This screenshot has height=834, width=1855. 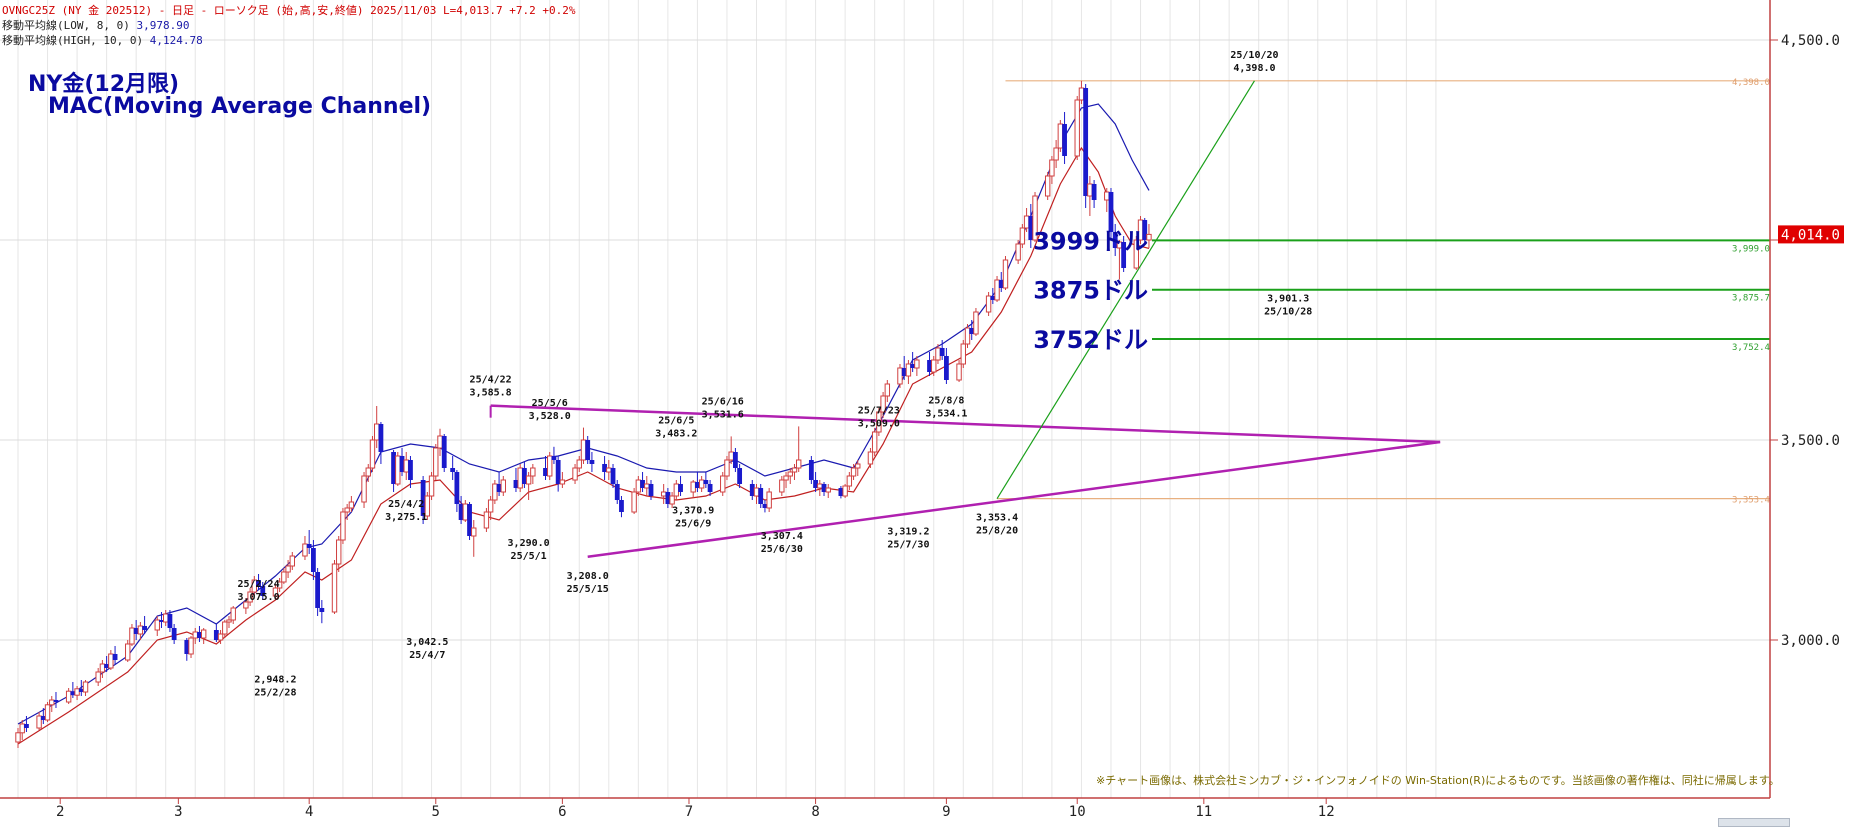 I want to click on annotation-line-1: 25/10/20, so click(x=1254, y=55).